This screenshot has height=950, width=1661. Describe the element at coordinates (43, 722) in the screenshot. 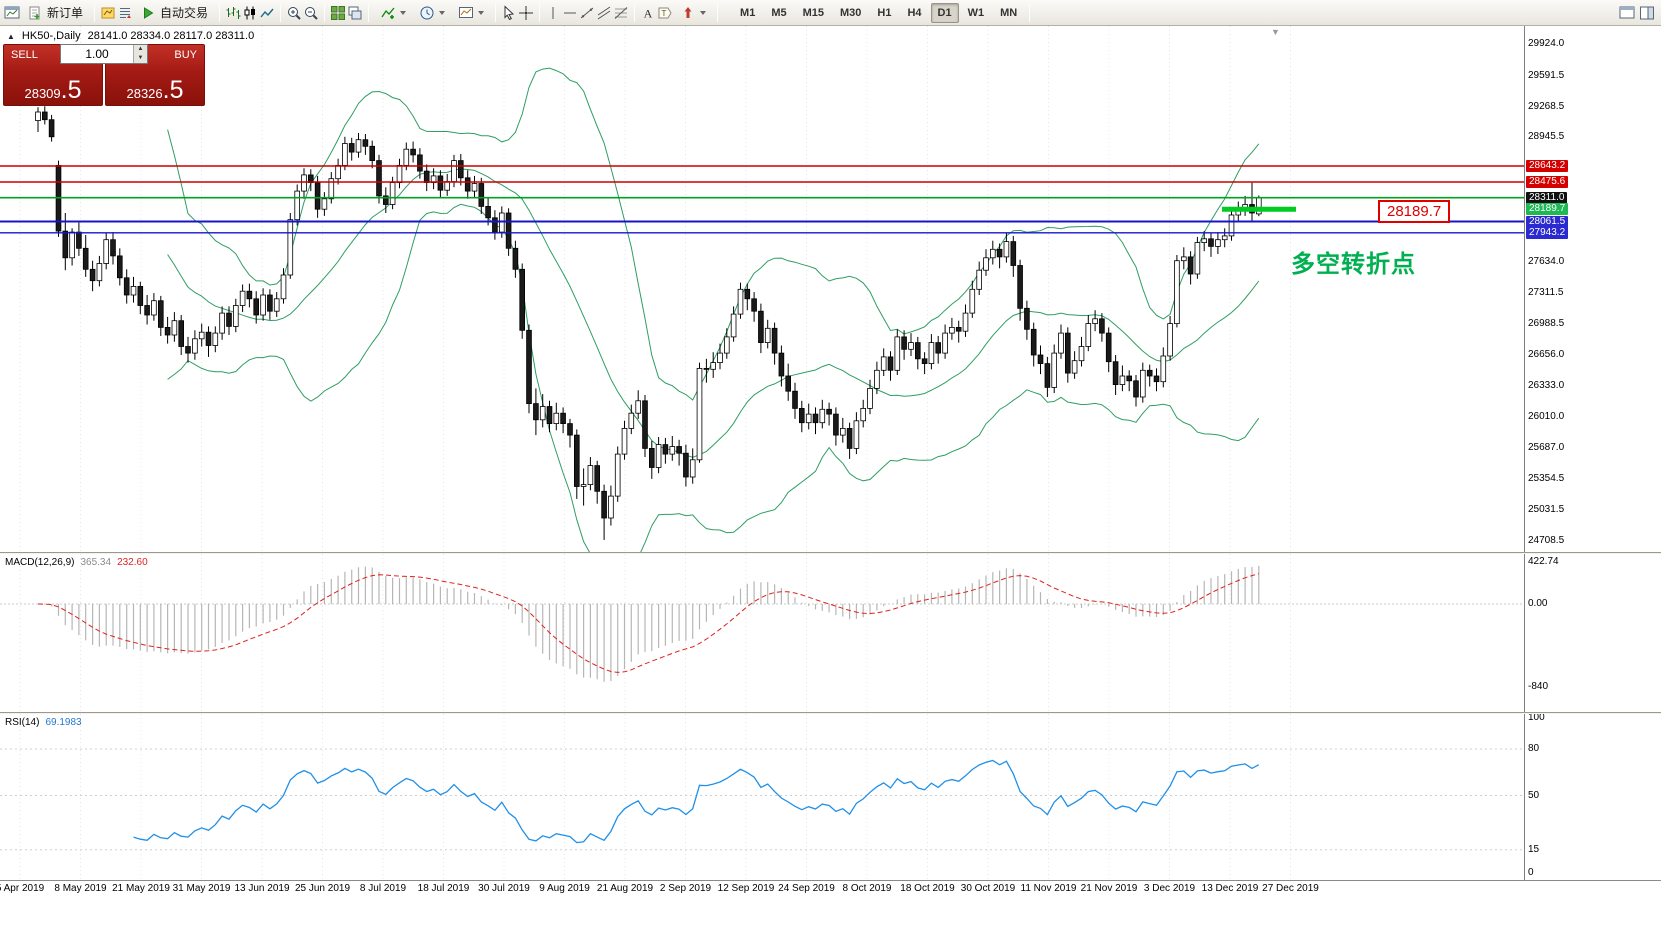

I see `rsi-indicator-label: RSI(14) 69.1983` at that location.